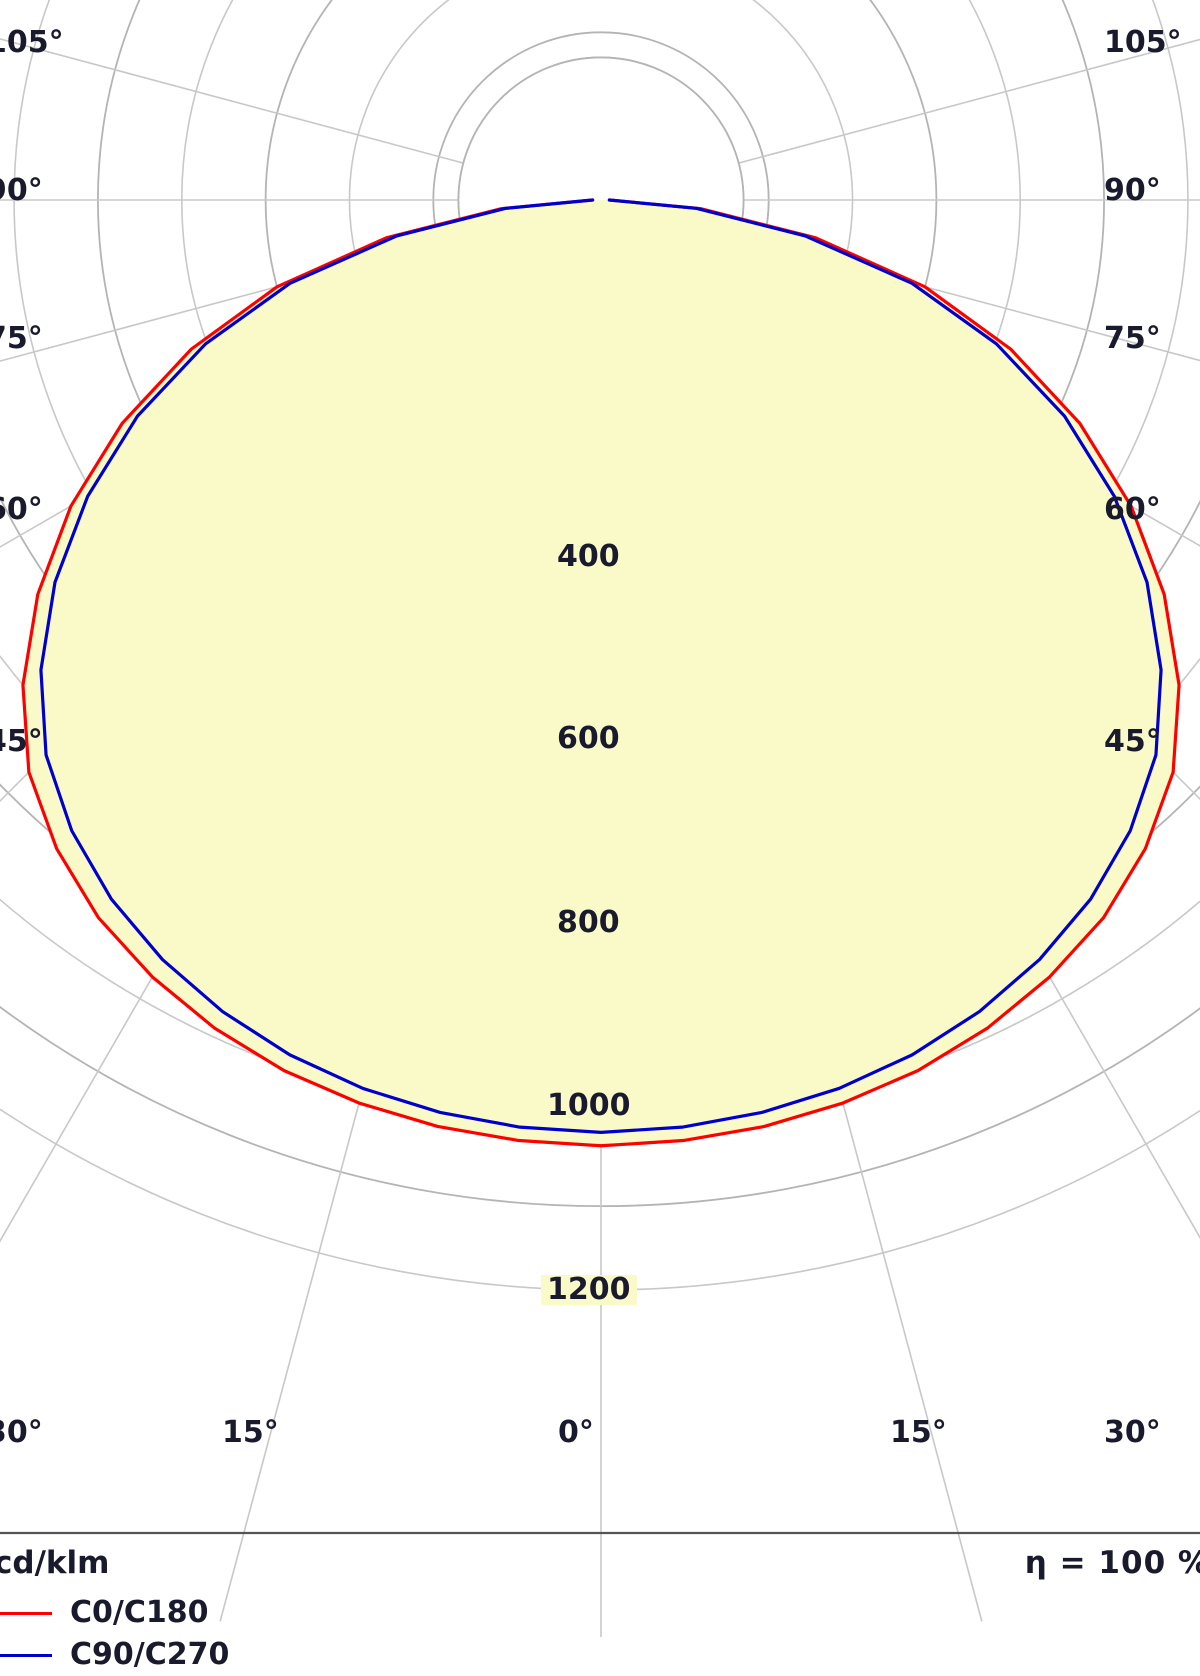 The width and height of the screenshot is (1200, 1676). I want to click on ring-label-400: 400, so click(588, 557).